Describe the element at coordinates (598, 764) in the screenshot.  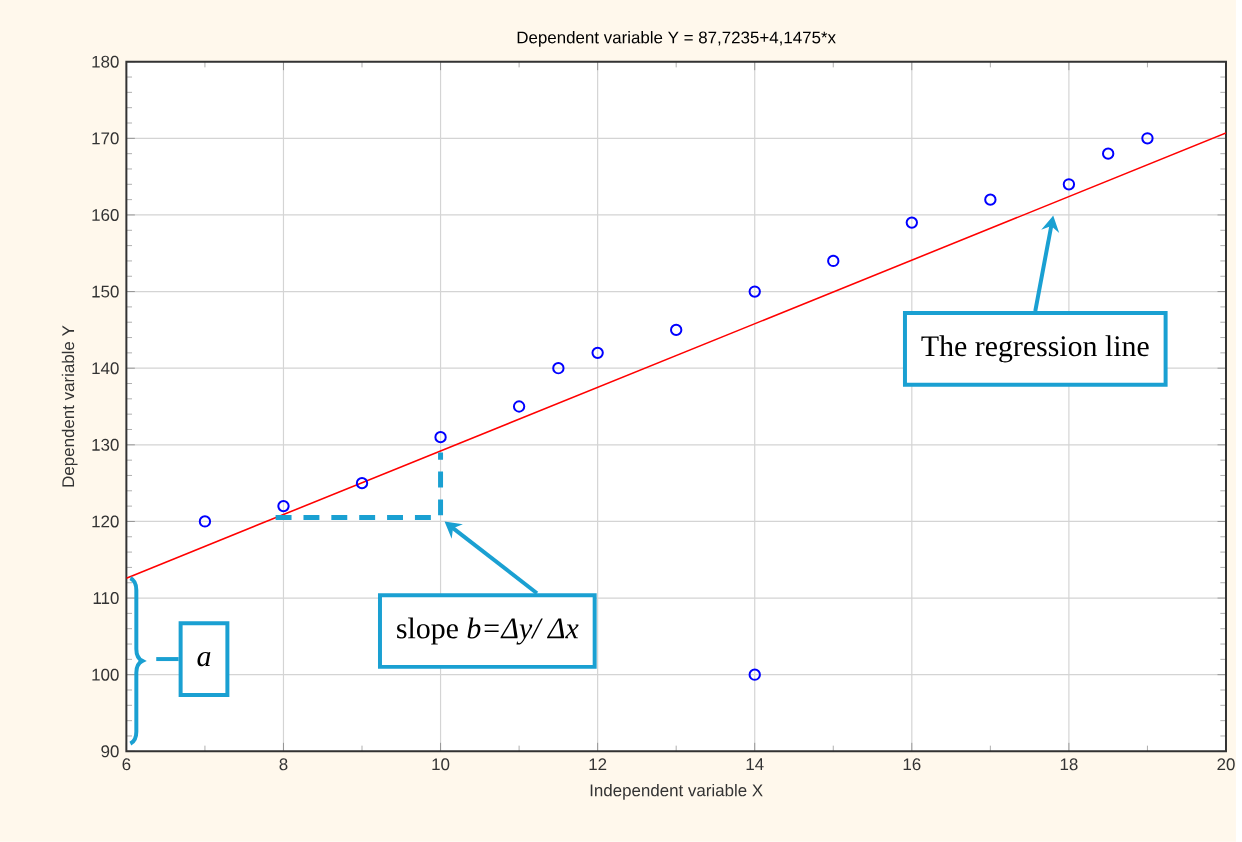
I see `x-tick-label: 12` at that location.